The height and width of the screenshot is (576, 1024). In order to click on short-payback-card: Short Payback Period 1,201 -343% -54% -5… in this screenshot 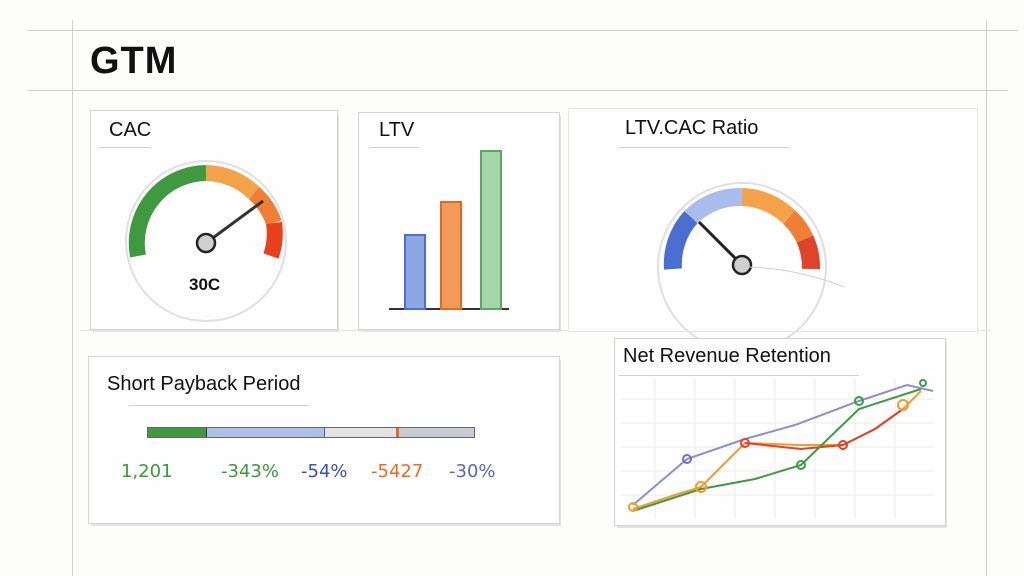, I will do `click(324, 440)`.